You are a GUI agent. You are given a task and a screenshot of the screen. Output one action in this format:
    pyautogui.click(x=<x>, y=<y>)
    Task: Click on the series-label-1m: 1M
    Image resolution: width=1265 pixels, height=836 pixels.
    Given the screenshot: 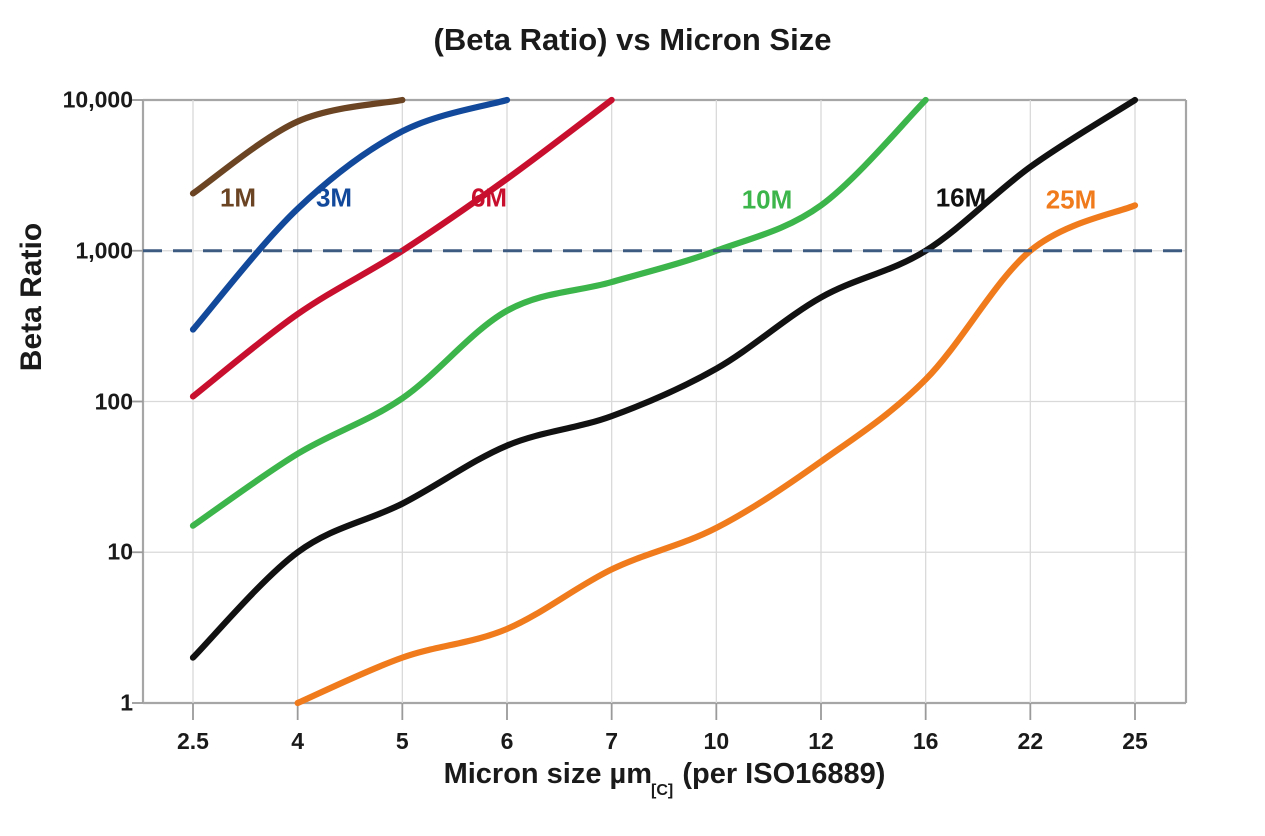 What is the action you would take?
    pyautogui.click(x=238, y=197)
    